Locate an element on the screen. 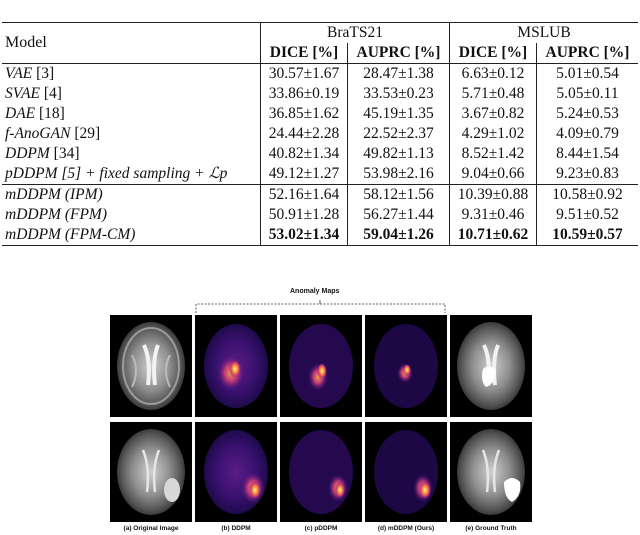  value-cell: 9.51±0.52 is located at coordinates (586, 215).